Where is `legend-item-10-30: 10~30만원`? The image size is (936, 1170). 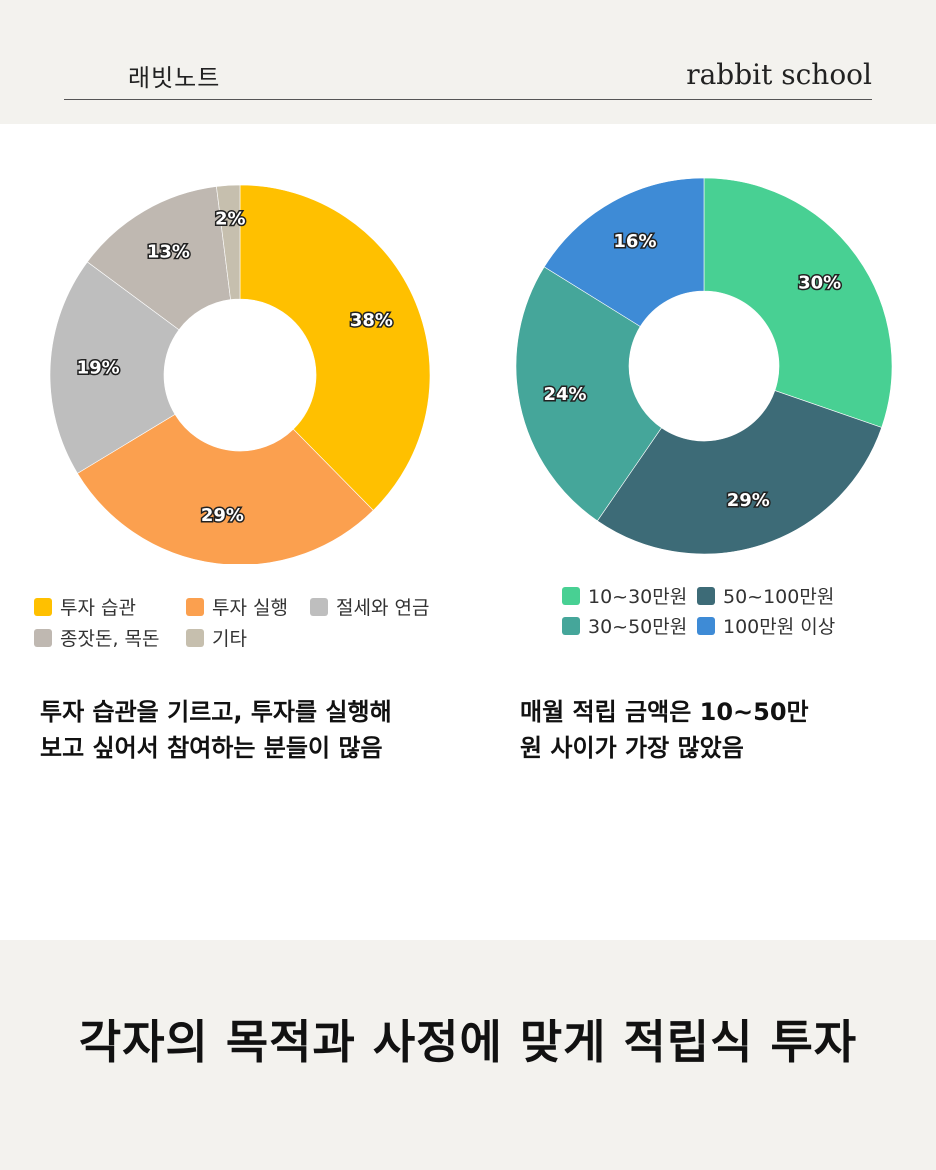 legend-item-10-30: 10~30만원 is located at coordinates (624, 595).